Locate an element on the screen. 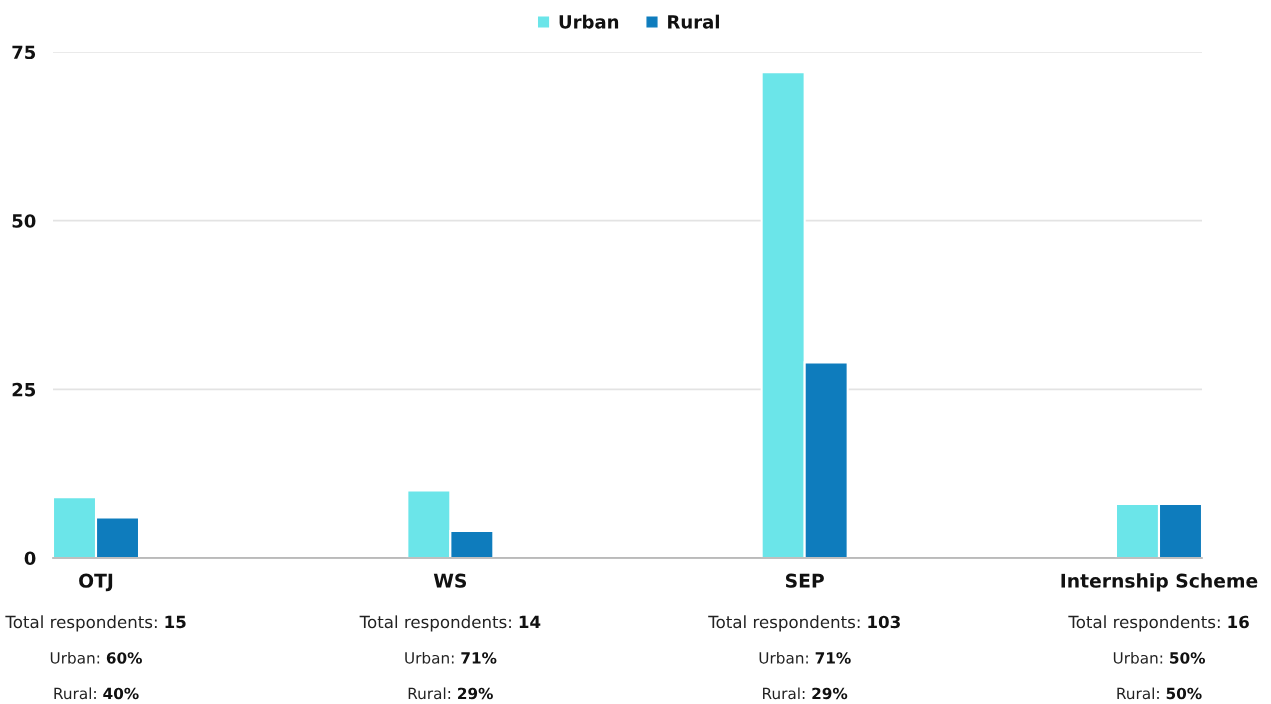  text: Total respondents: 14 is located at coordinates (450, 623).